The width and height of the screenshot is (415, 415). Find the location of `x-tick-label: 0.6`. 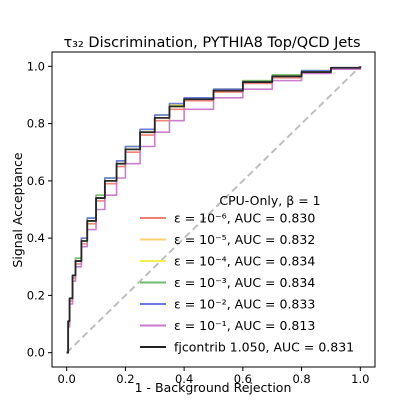

x-tick-label: 0.6 is located at coordinates (243, 379).